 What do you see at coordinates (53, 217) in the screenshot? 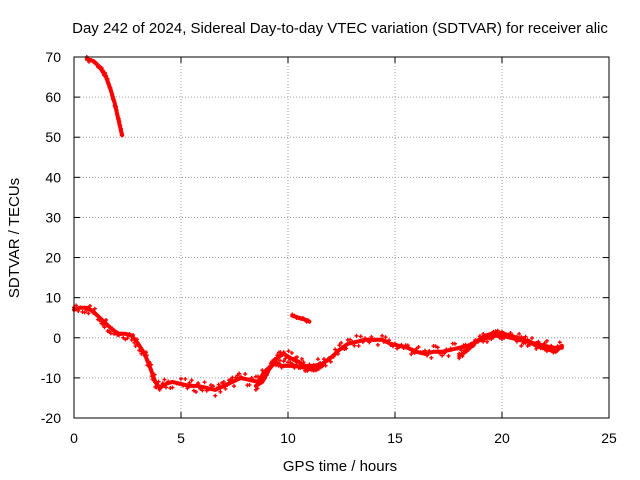
I see `y-tick-label: 30` at bounding box center [53, 217].